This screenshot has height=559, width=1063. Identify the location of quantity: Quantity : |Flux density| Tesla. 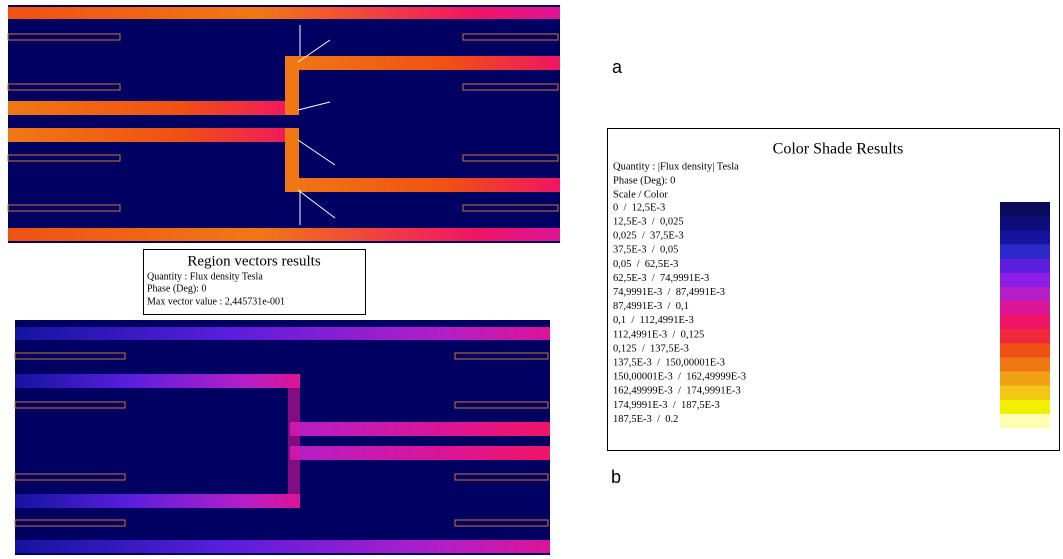
(676, 166).